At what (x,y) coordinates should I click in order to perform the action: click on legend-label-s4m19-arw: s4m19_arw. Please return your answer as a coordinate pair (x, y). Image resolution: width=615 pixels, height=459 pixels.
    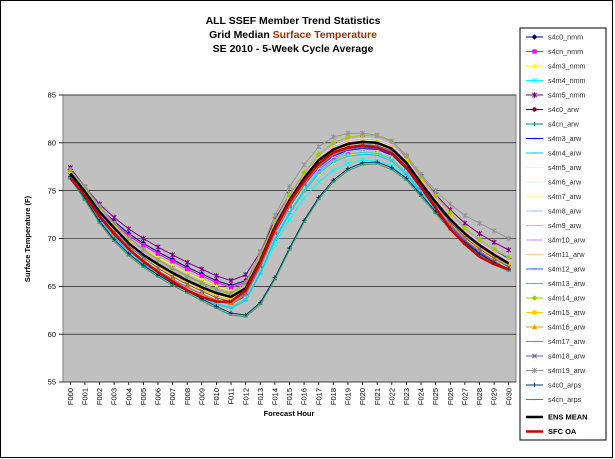
    Looking at the image, I should click on (567, 370).